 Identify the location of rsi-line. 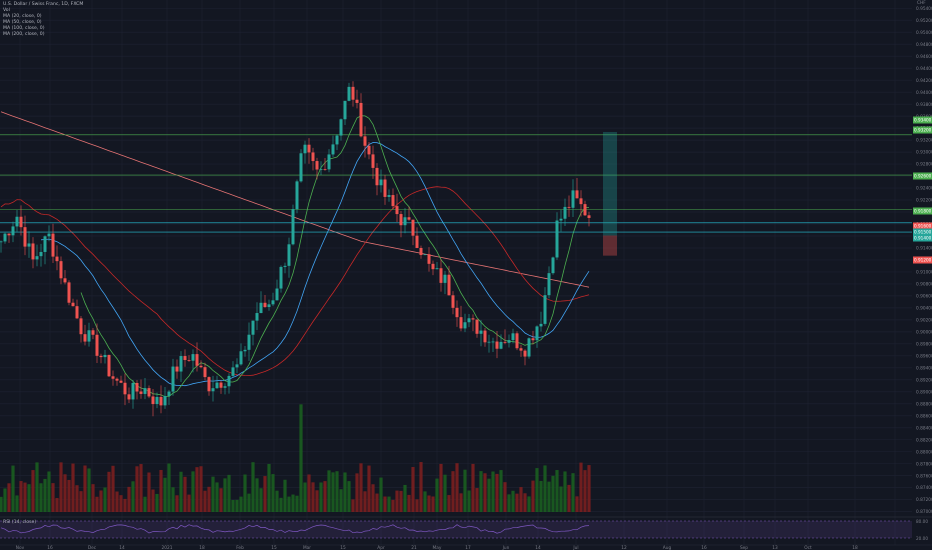
(295, 529).